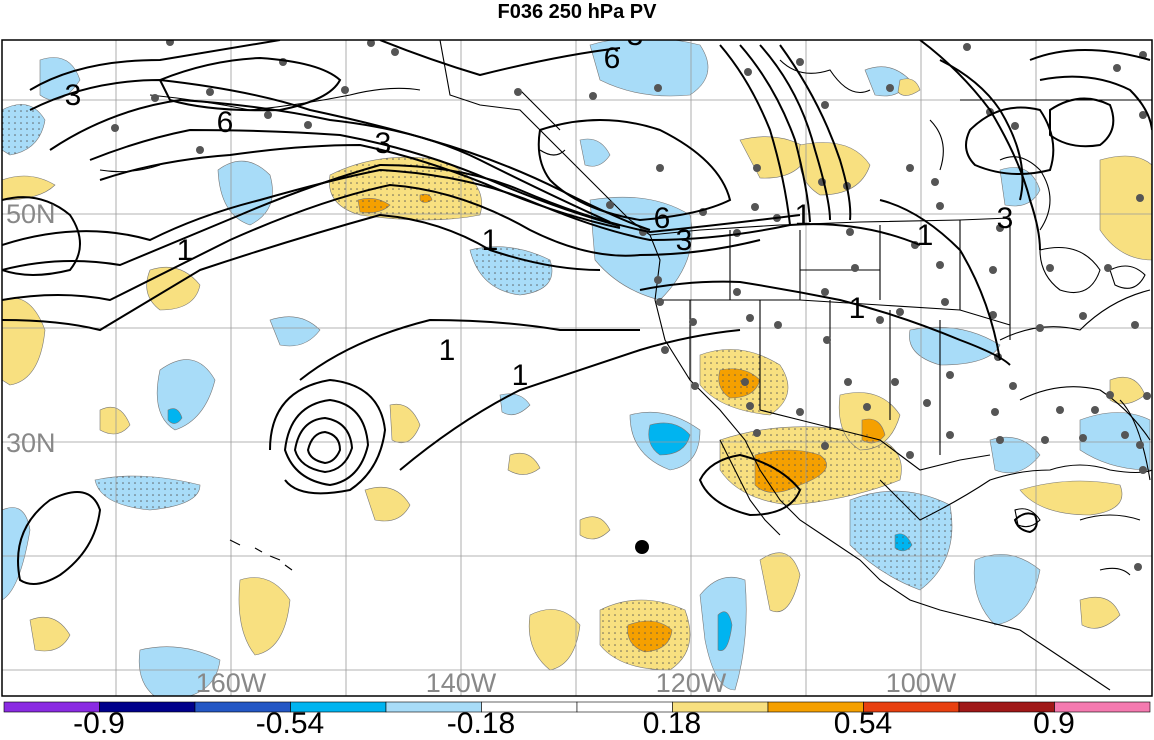 Image resolution: width=1154 pixels, height=740 pixels. What do you see at coordinates (231, 683) in the screenshot?
I see `longitude-label: 160W` at bounding box center [231, 683].